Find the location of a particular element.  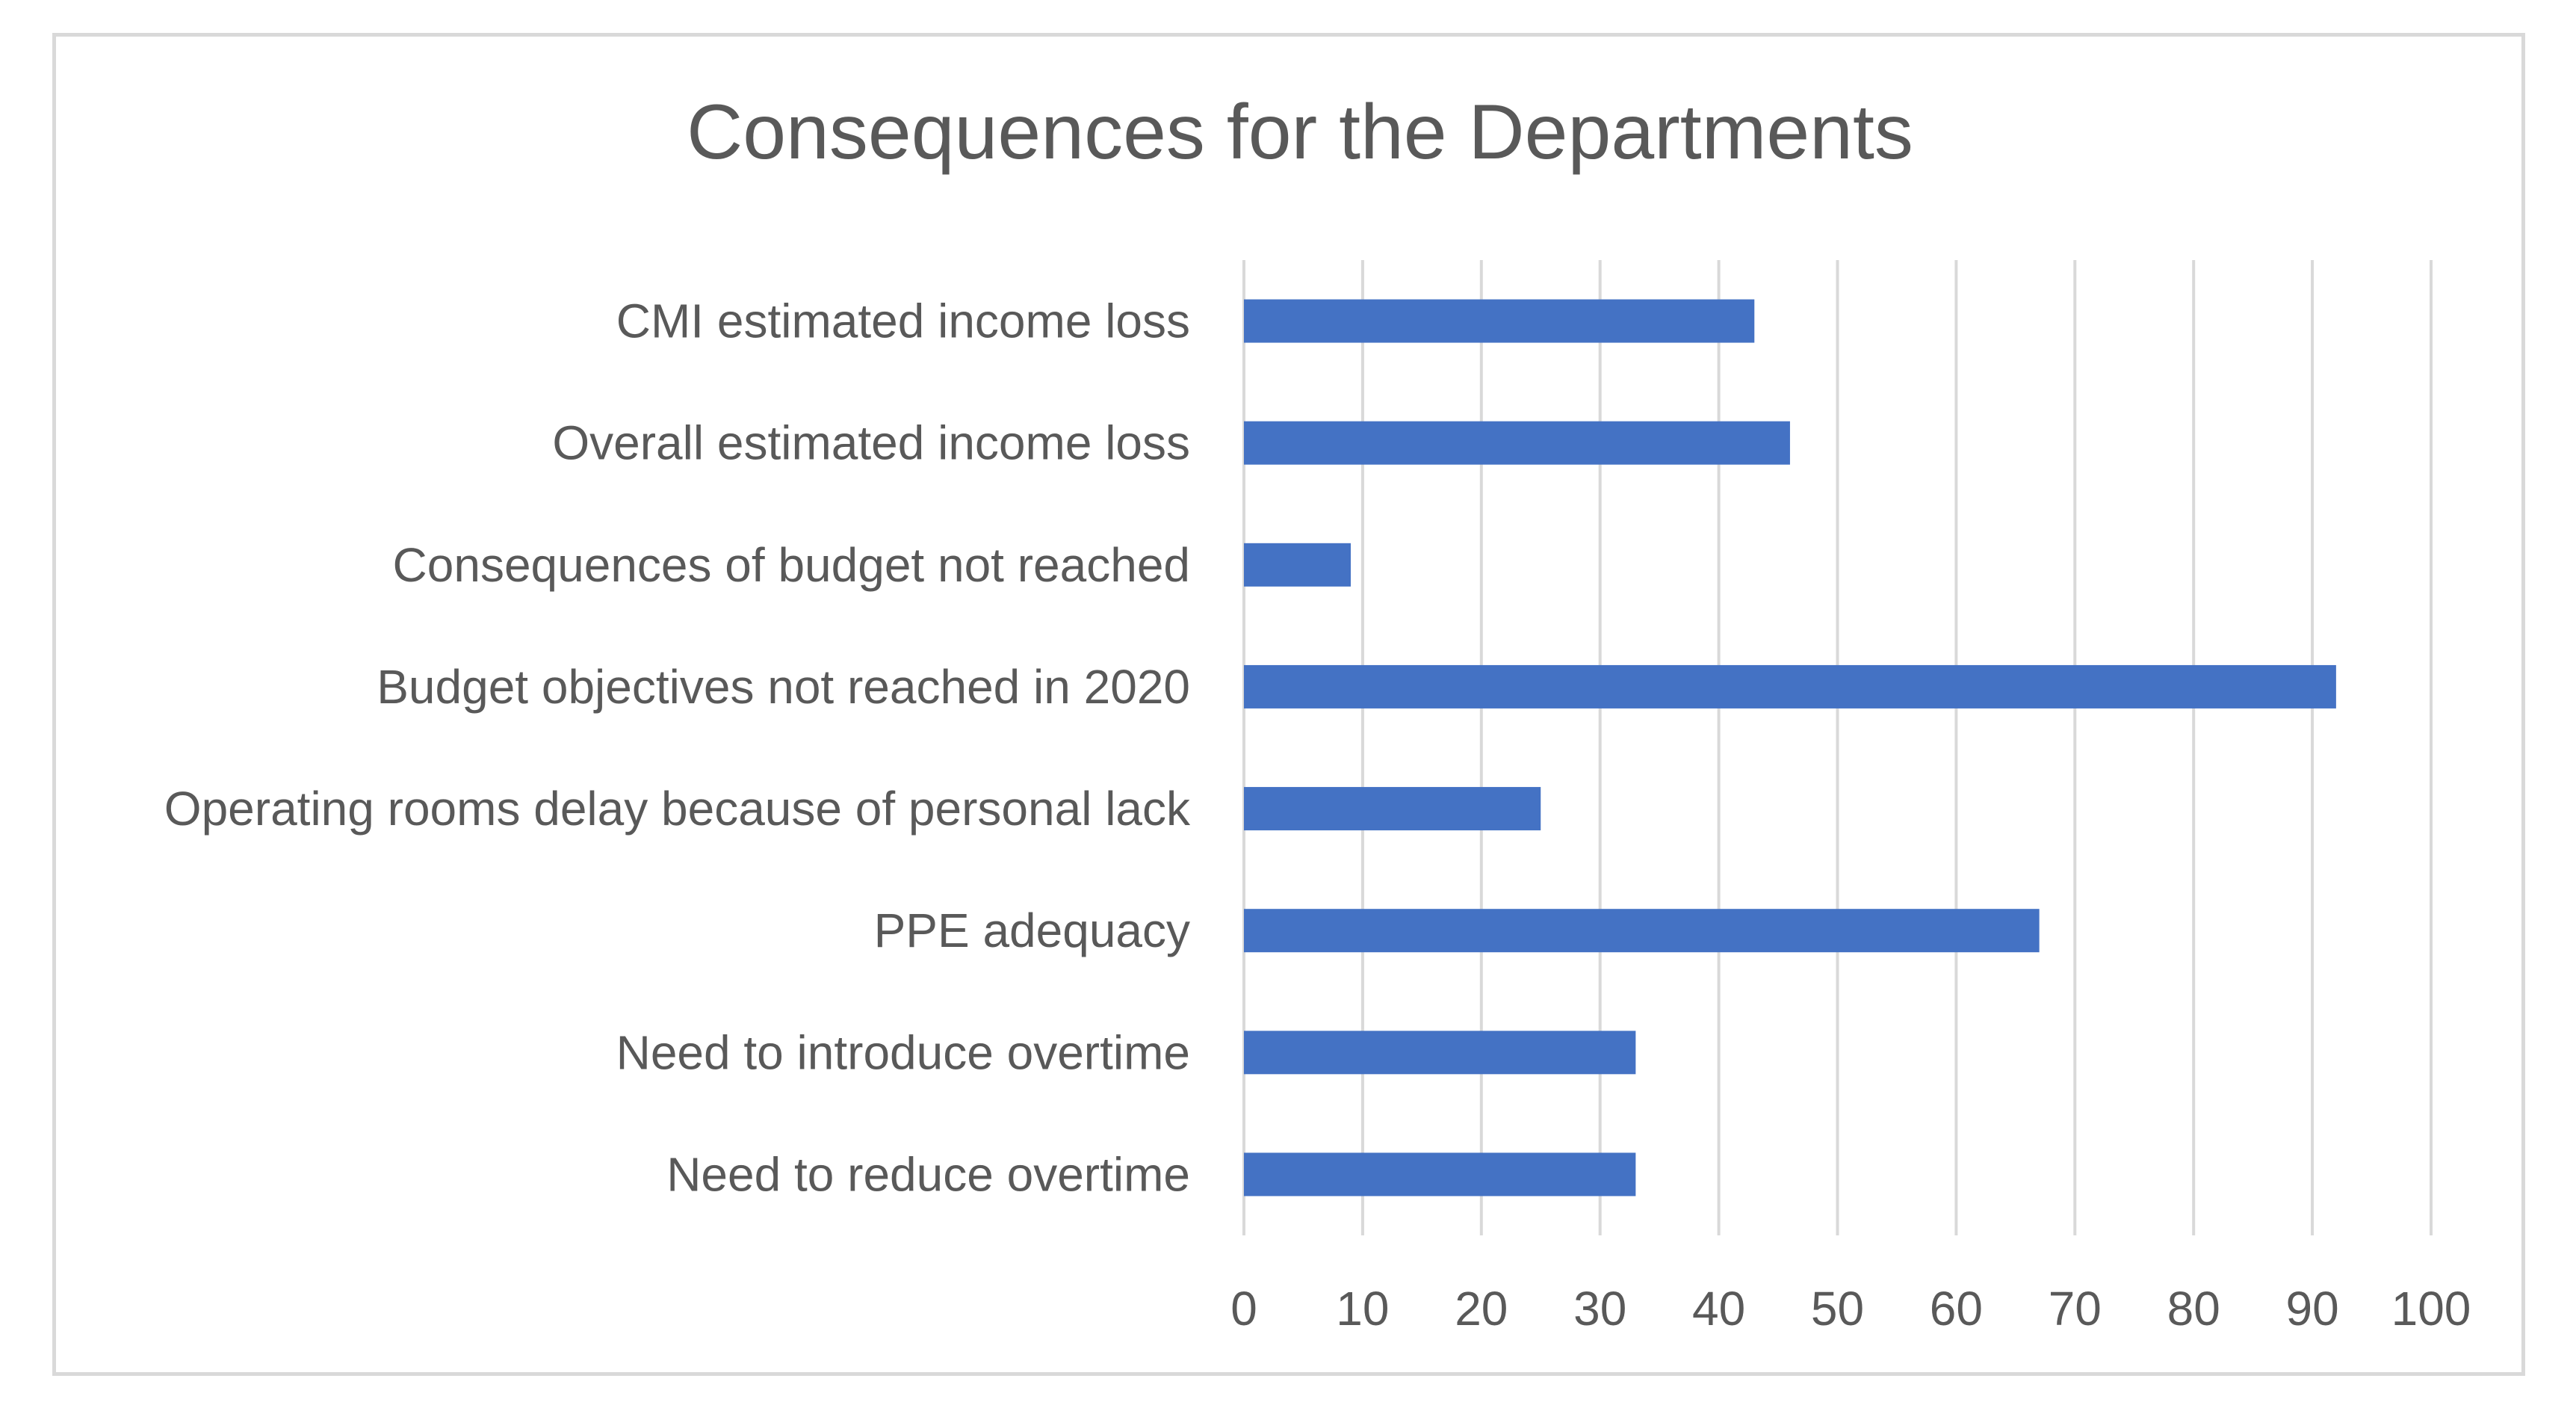

category-label: Need to introduce overtime is located at coordinates (903, 1052).